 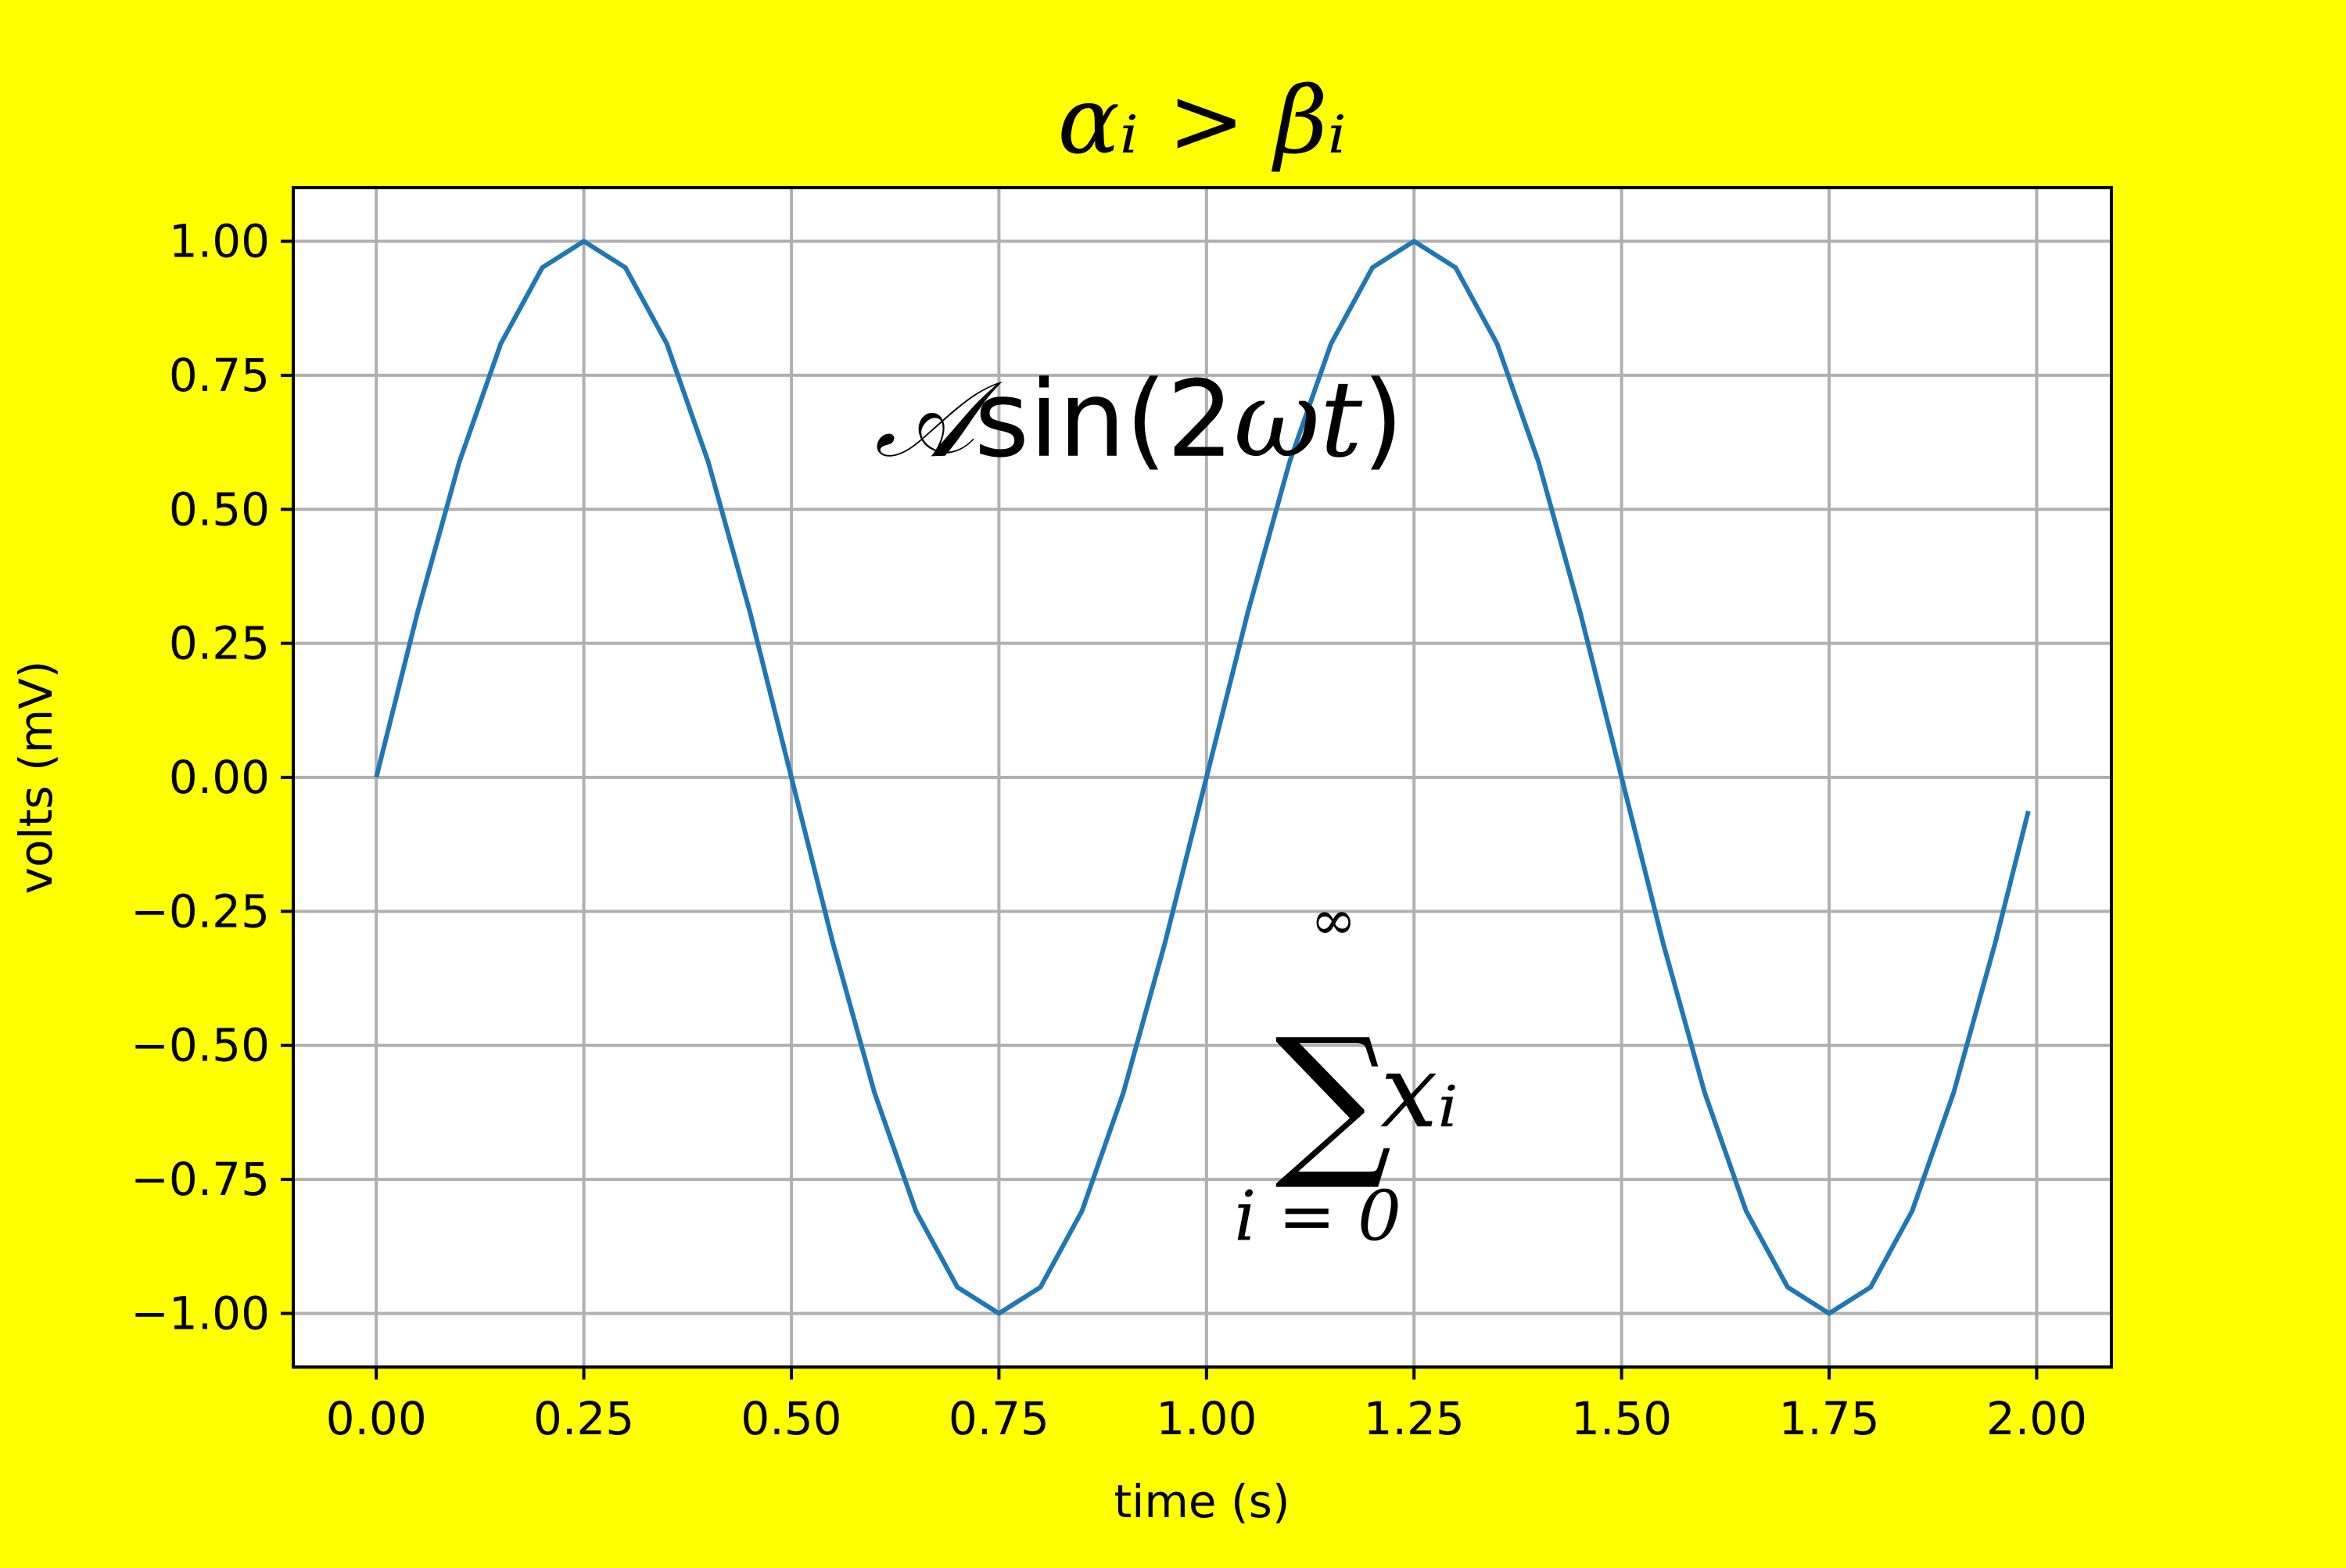 I want to click on annotation-a-sin-2-omega-t: 𝒜sin(2ωt), so click(x=1139, y=419).